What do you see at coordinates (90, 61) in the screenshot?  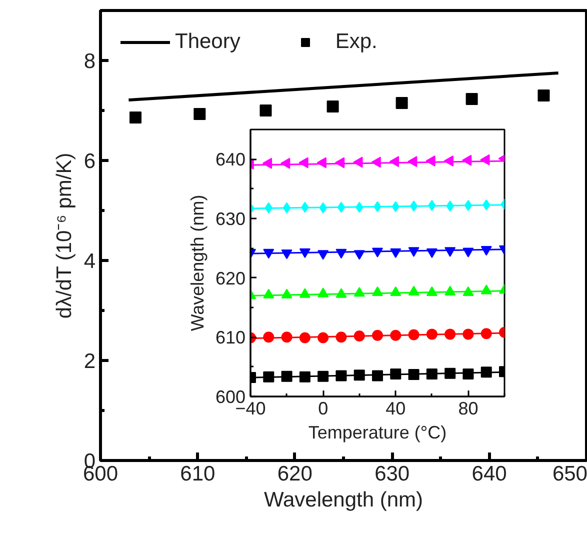 I see `y-tick-label: 8` at bounding box center [90, 61].